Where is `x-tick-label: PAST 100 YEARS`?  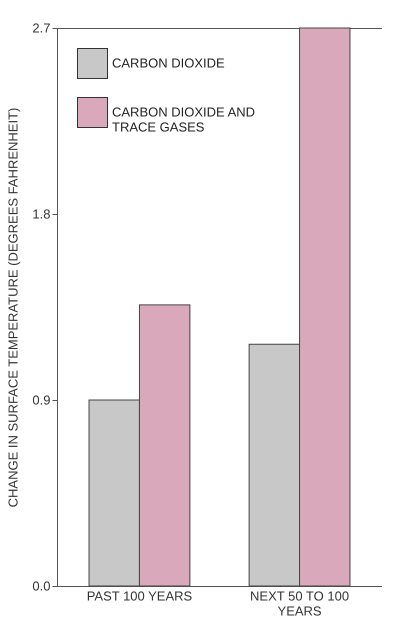
x-tick-label: PAST 100 YEARS is located at coordinates (139, 596).